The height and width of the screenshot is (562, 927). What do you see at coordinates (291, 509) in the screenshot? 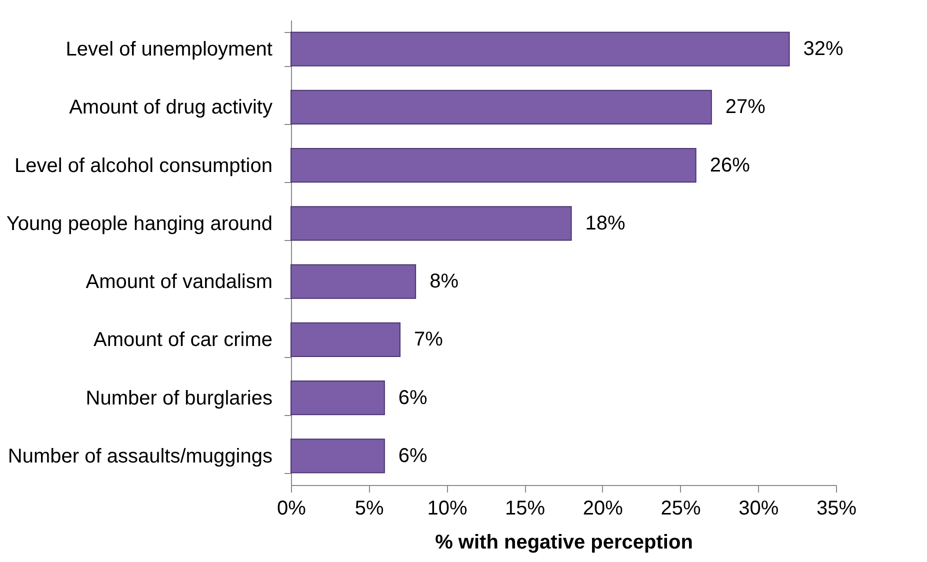
I see `x-tick-label: 0%` at bounding box center [291, 509].